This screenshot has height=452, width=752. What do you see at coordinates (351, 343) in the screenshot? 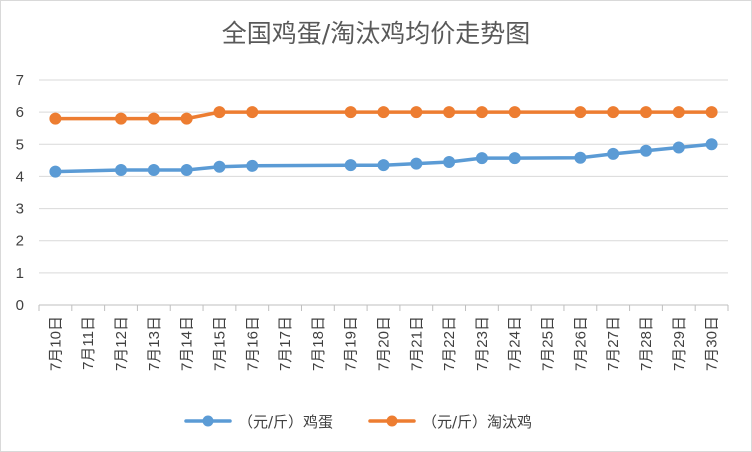
I see `x-tick-label: 7月19日` at bounding box center [351, 343].